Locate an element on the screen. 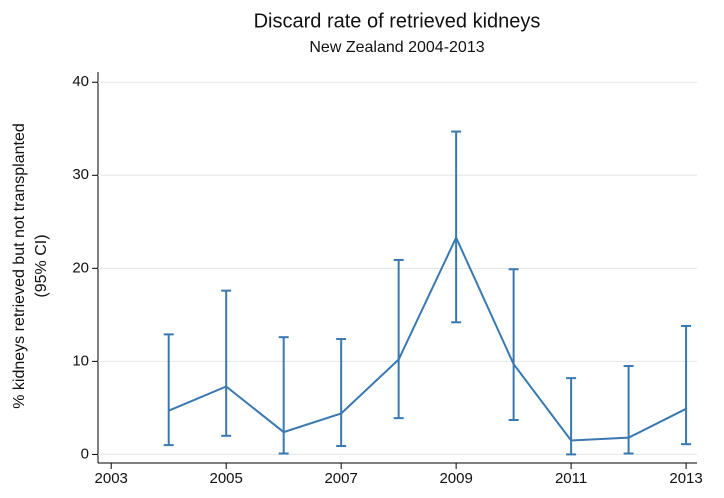 The width and height of the screenshot is (724, 498). x-tick-label: 2009 is located at coordinates (455, 478).